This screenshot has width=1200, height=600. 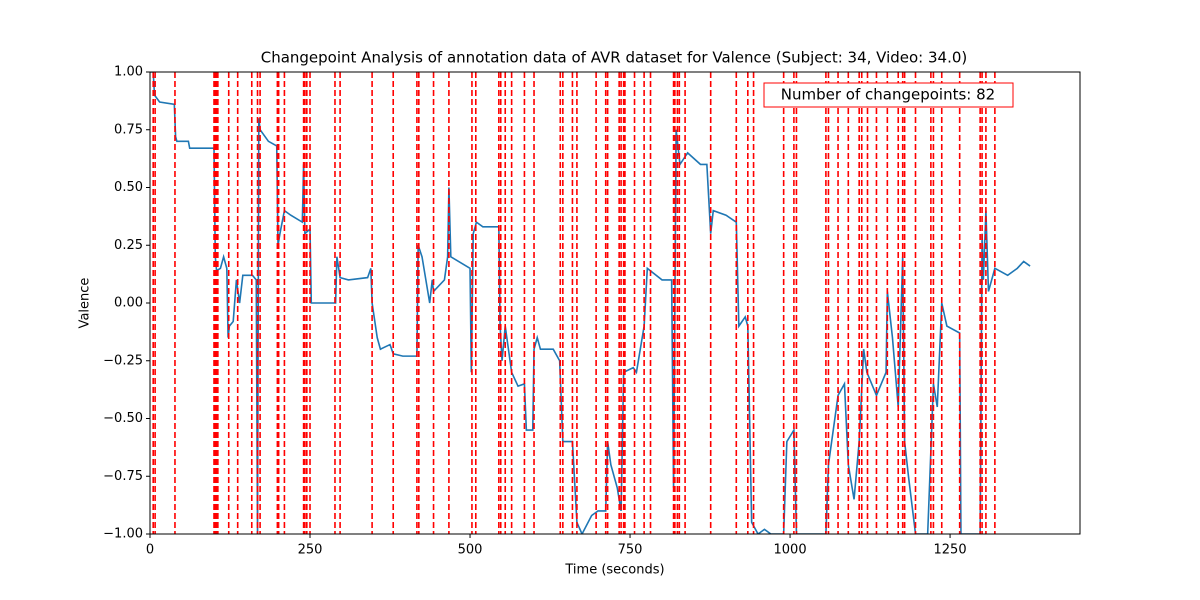 What do you see at coordinates (128, 187) in the screenshot?
I see `y-tick-label: 0.50` at bounding box center [128, 187].